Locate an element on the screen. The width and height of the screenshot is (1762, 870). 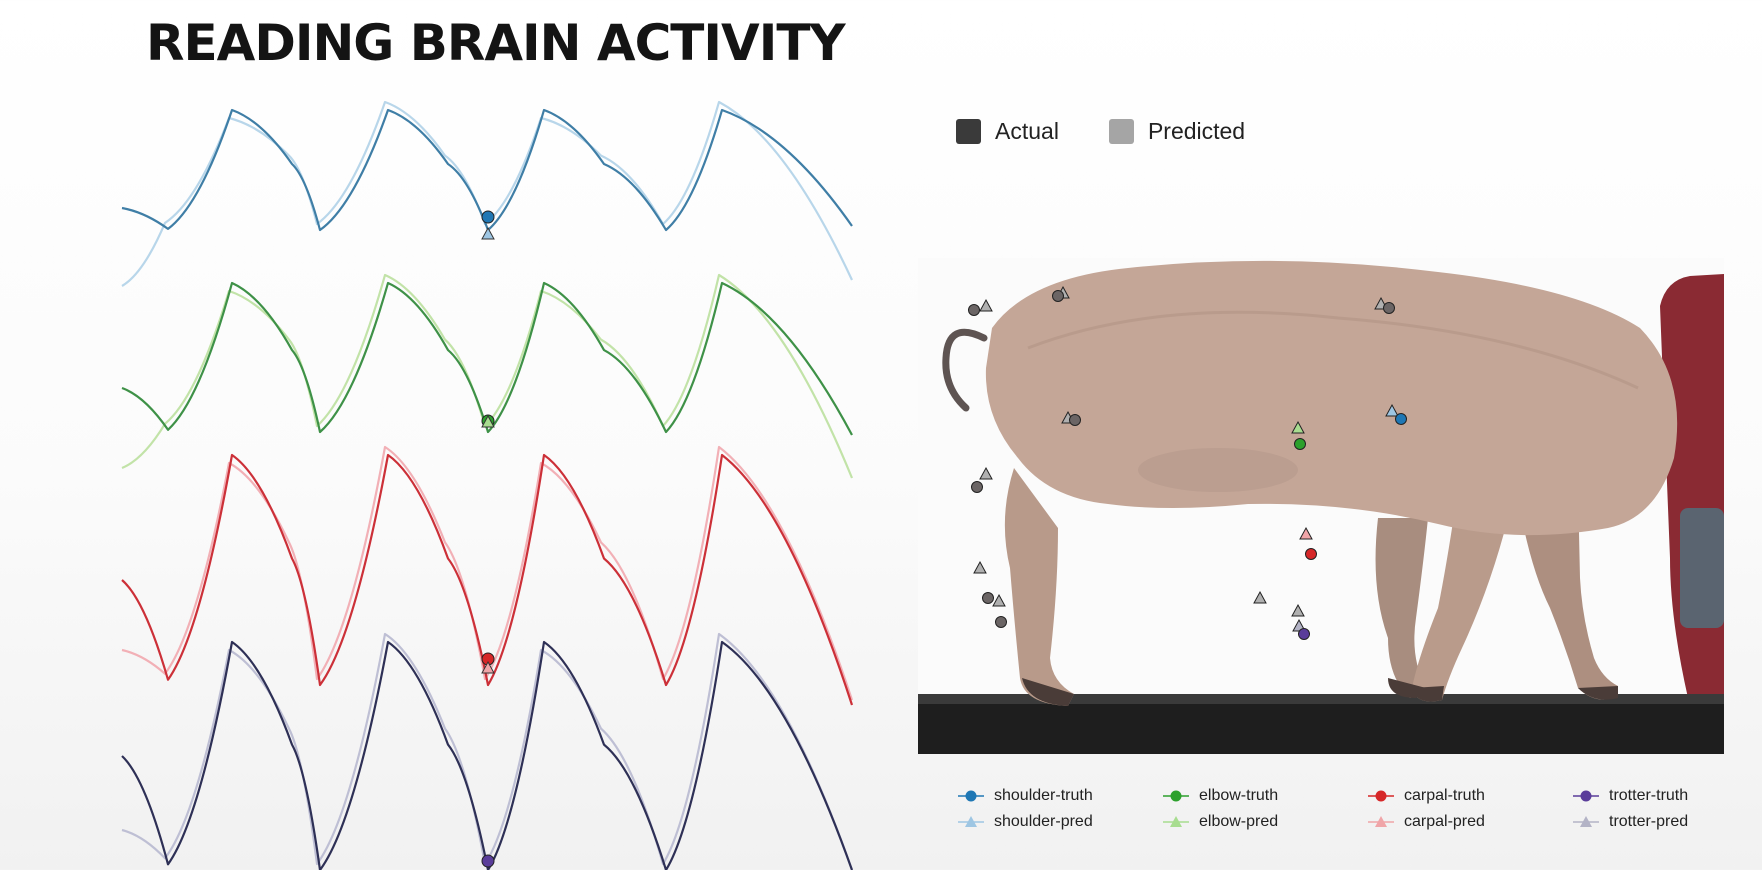
legend-elbow-truth: elbow-truth is located at coordinates (1265, 796).